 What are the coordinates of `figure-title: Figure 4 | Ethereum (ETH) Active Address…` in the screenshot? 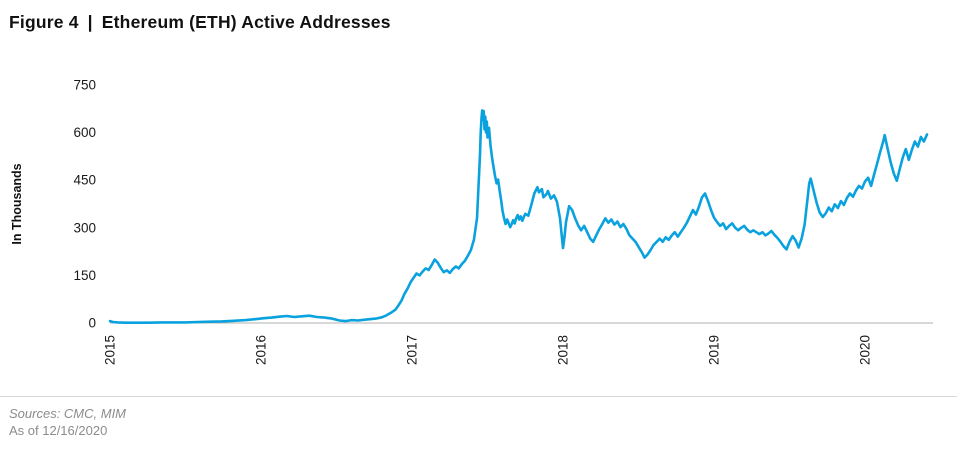 It's located at (200, 22).